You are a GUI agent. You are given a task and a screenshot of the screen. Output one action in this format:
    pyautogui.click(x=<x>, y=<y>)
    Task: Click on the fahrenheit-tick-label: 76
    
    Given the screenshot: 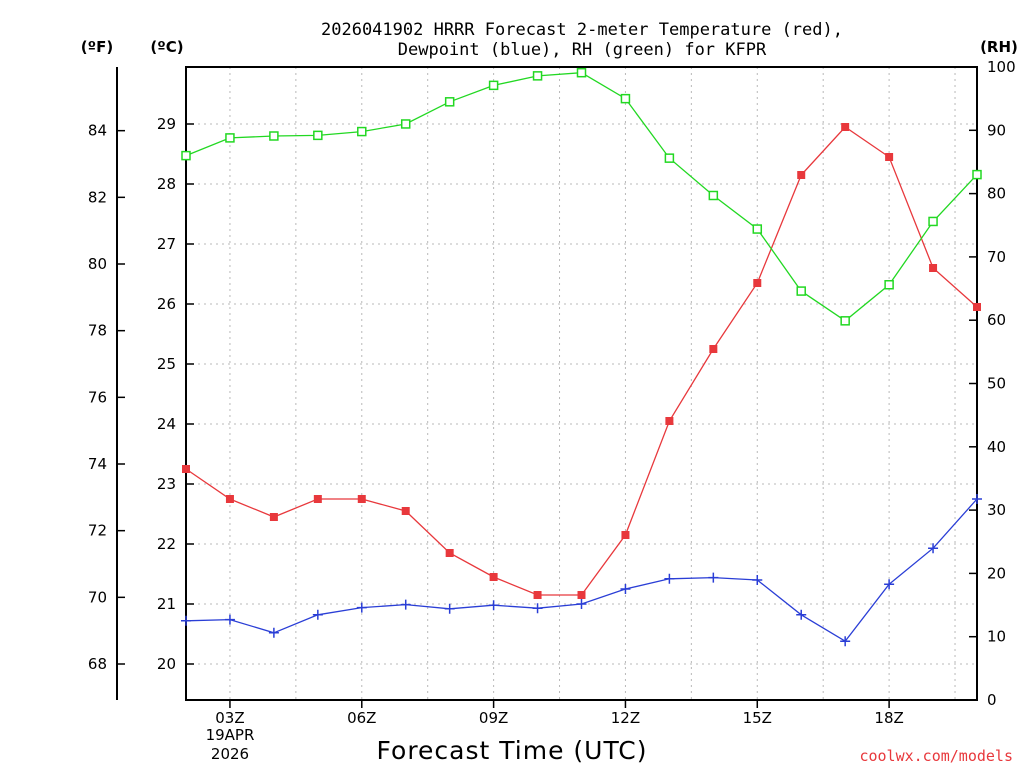 What is the action you would take?
    pyautogui.click(x=97, y=397)
    